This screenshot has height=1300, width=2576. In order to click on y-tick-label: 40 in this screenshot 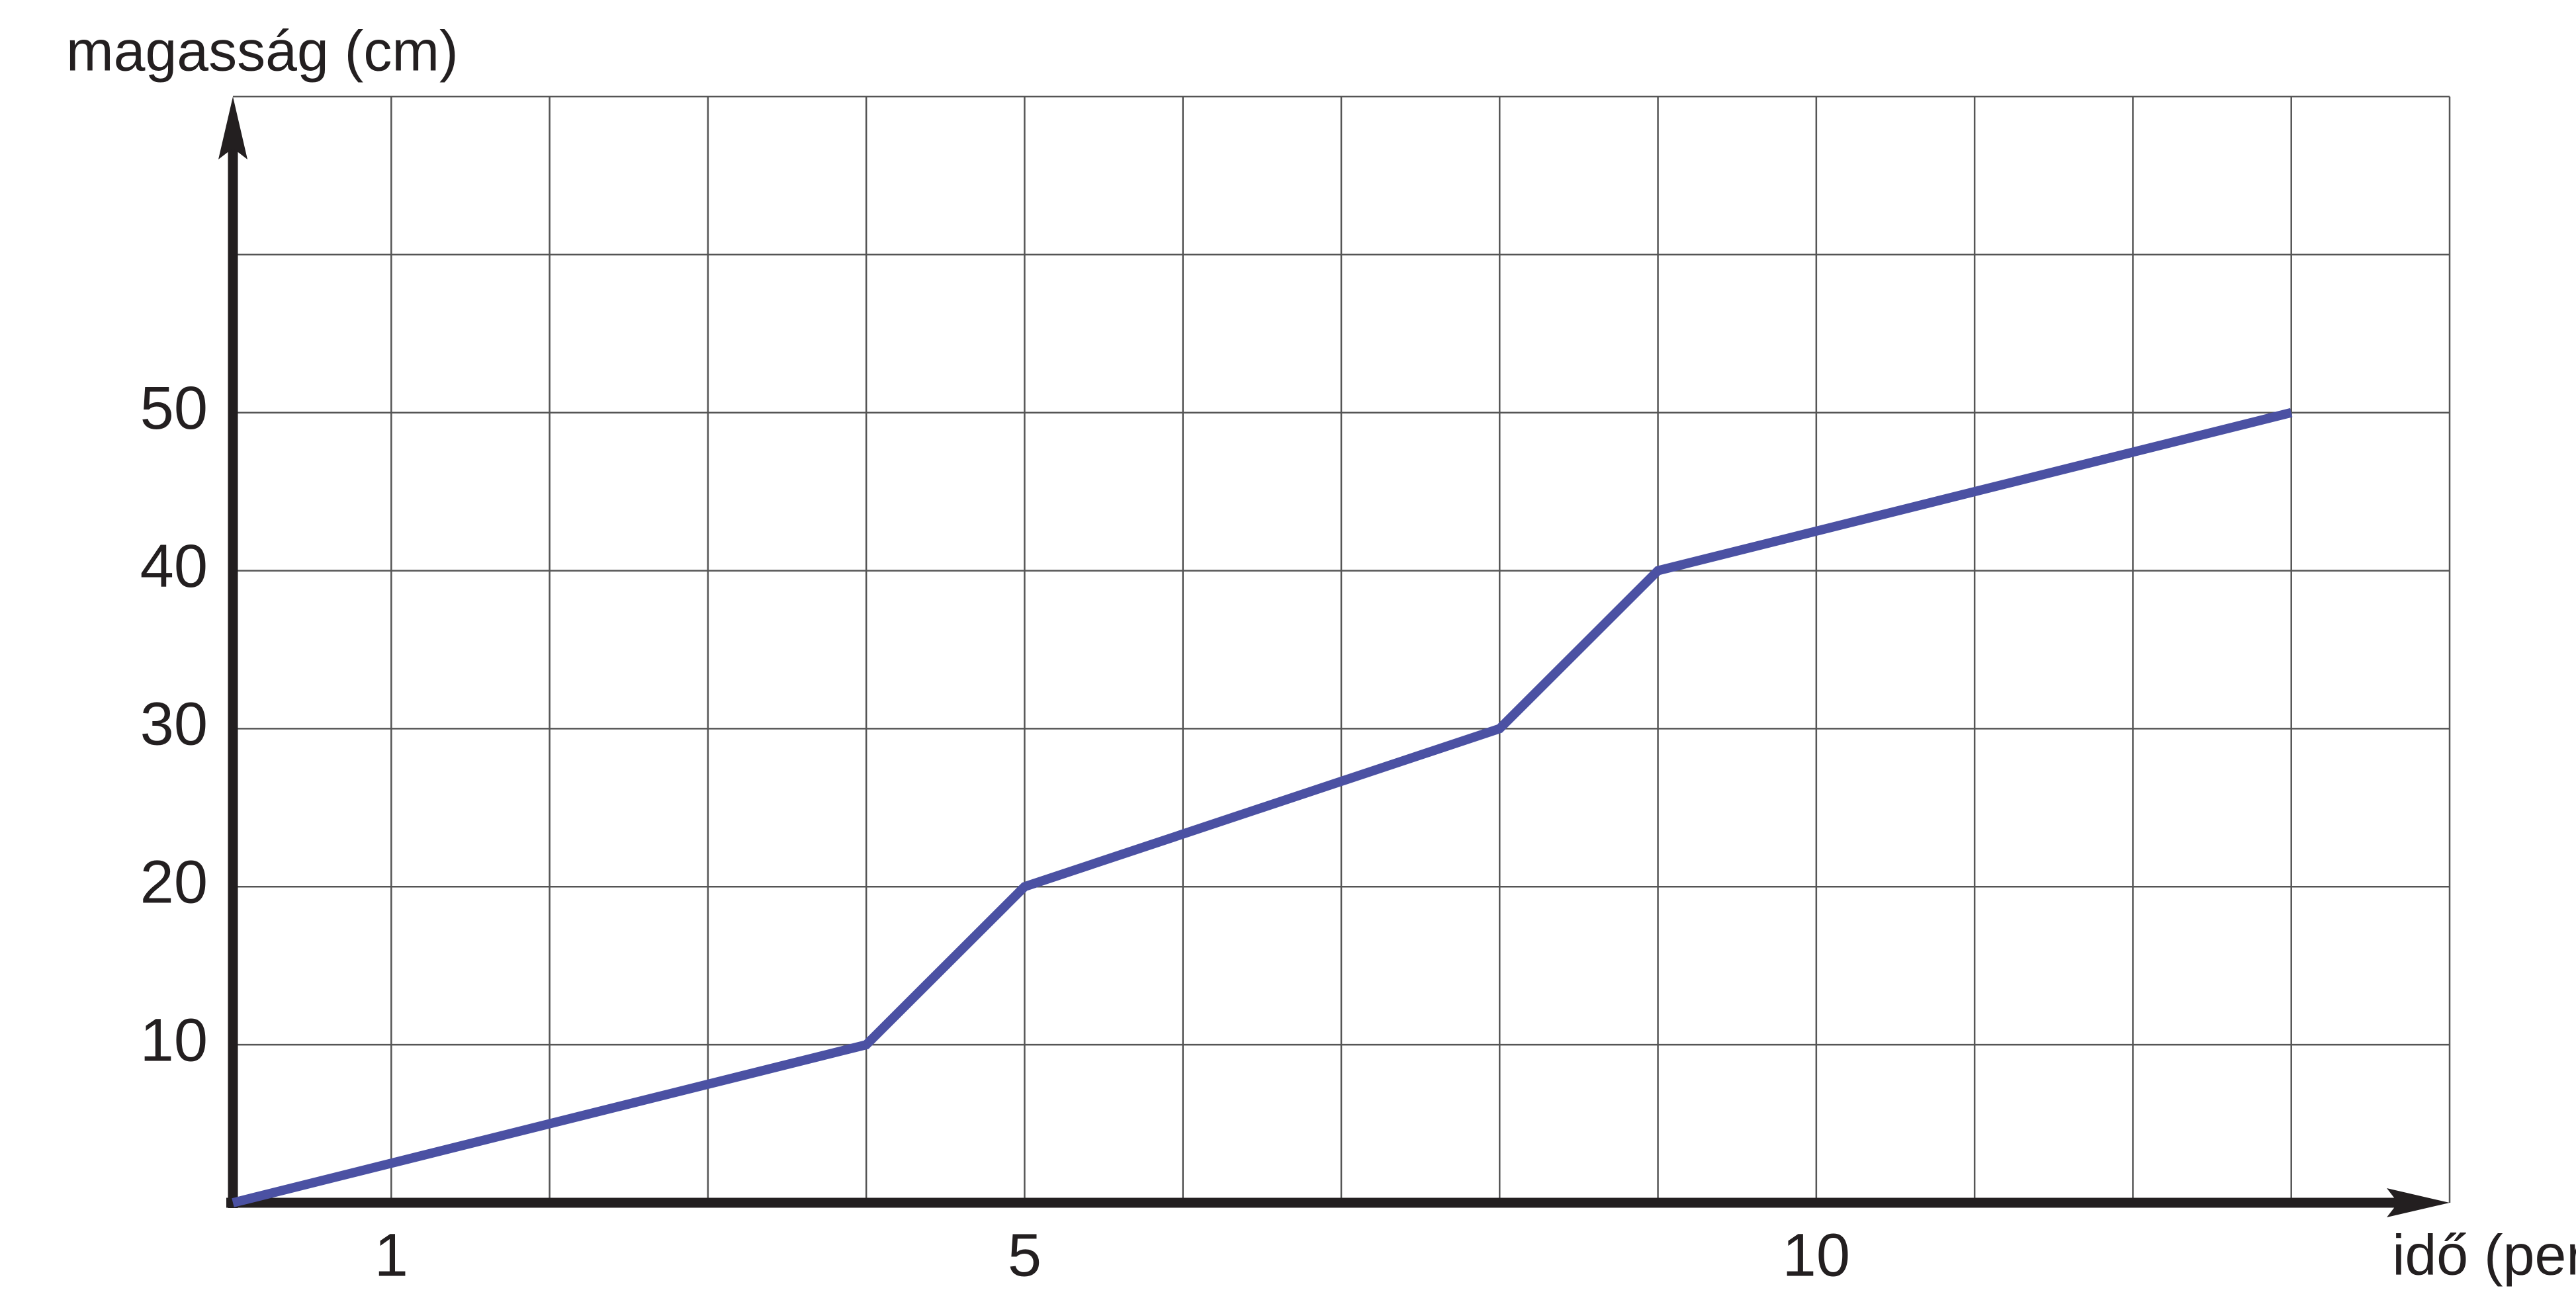, I will do `click(174, 566)`.